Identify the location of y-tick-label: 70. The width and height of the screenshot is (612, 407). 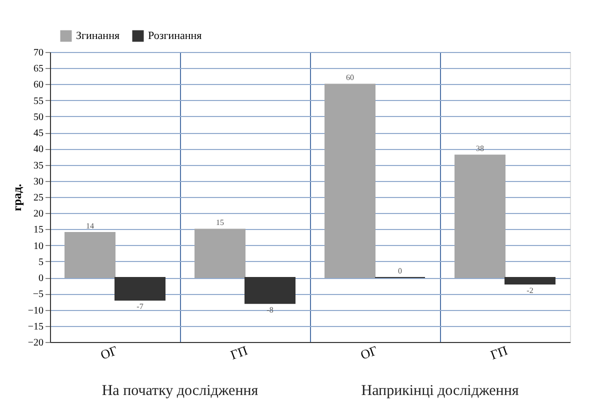
(39, 53).